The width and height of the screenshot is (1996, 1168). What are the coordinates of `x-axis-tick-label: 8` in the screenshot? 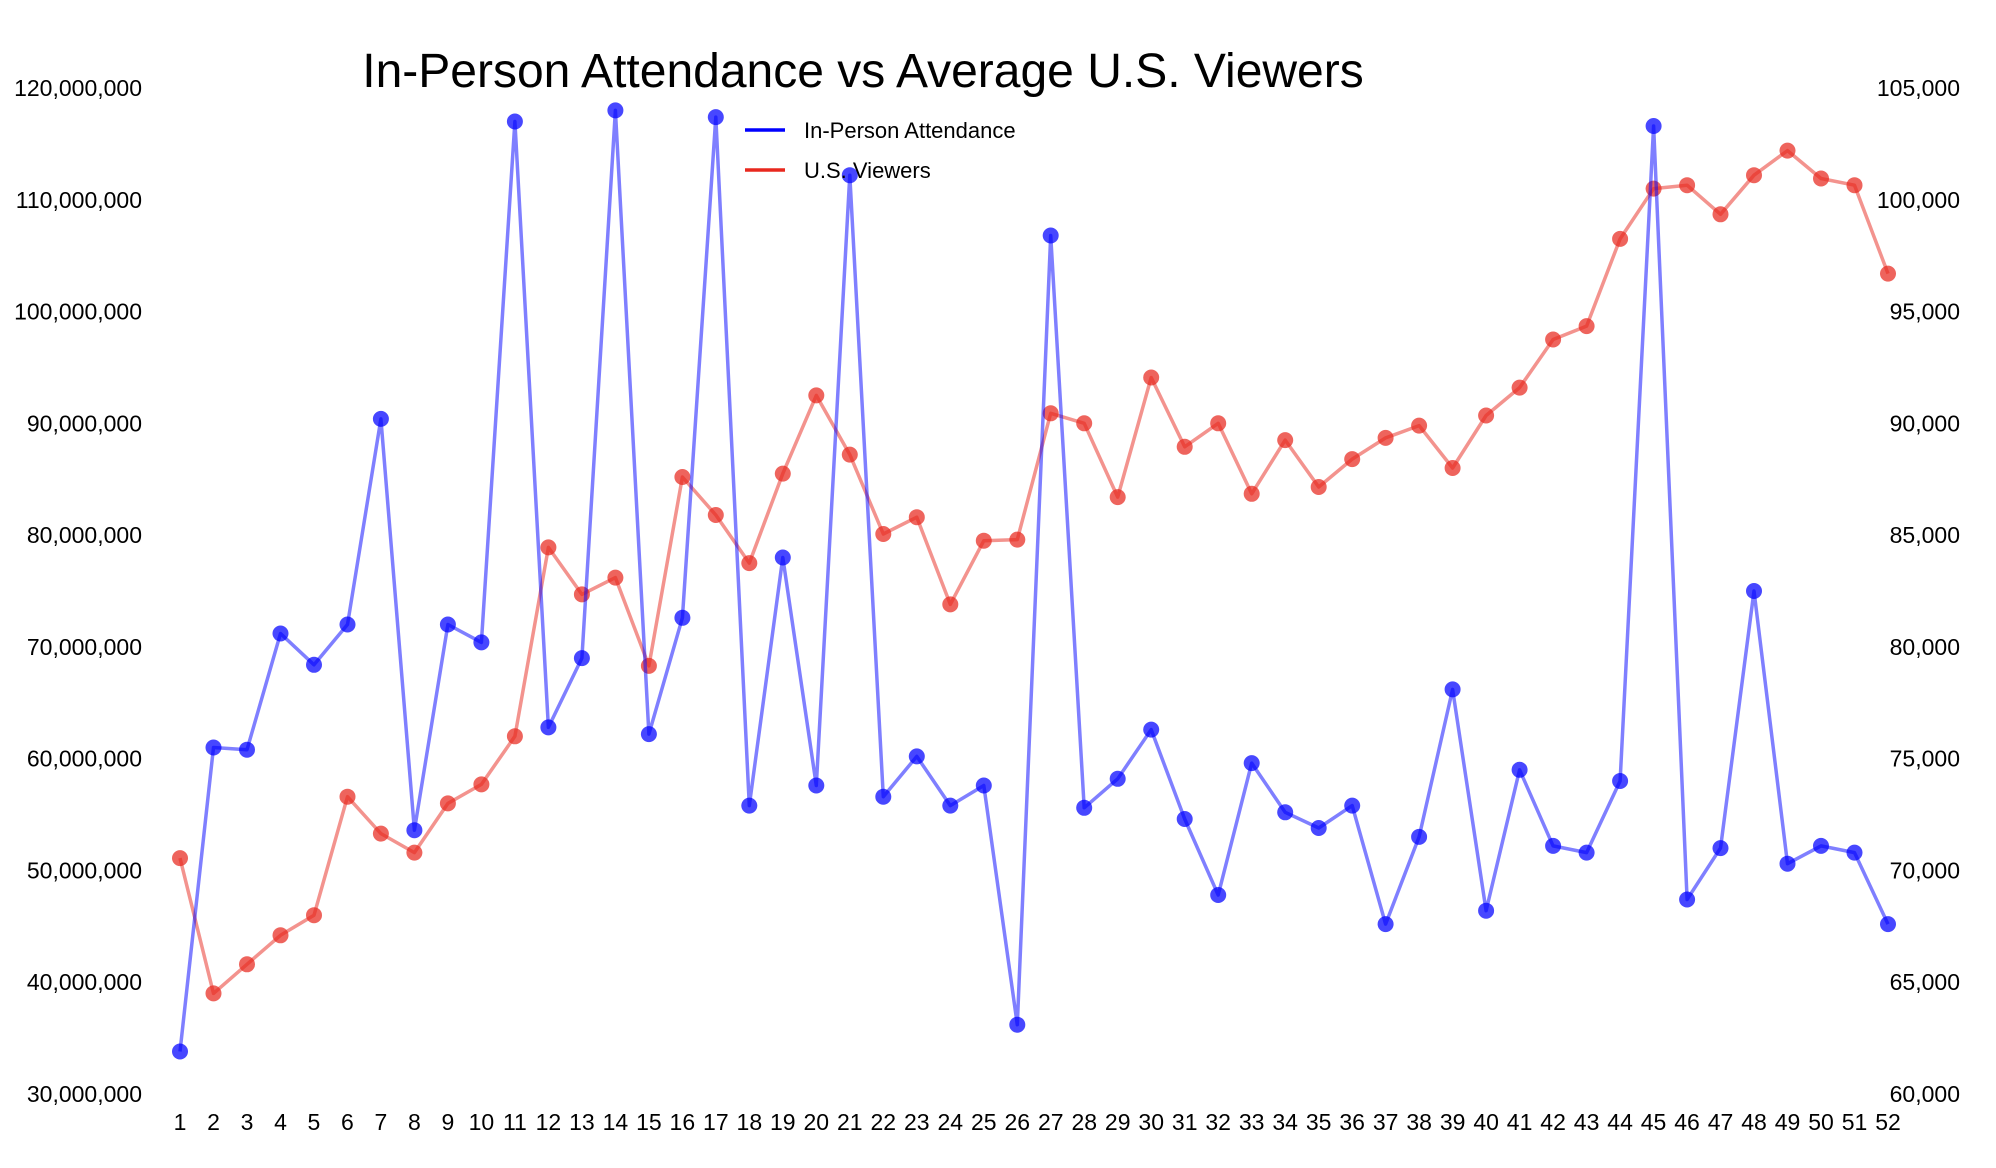 It's located at (414, 1122).